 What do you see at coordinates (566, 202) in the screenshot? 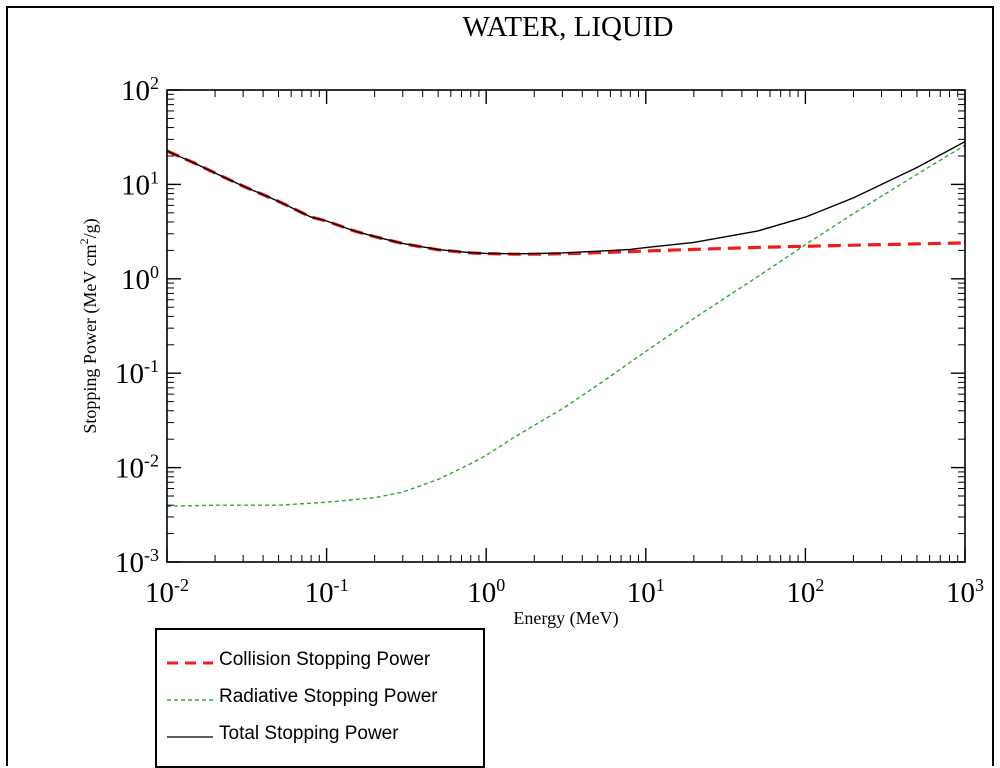
I see `series-line-collision` at bounding box center [566, 202].